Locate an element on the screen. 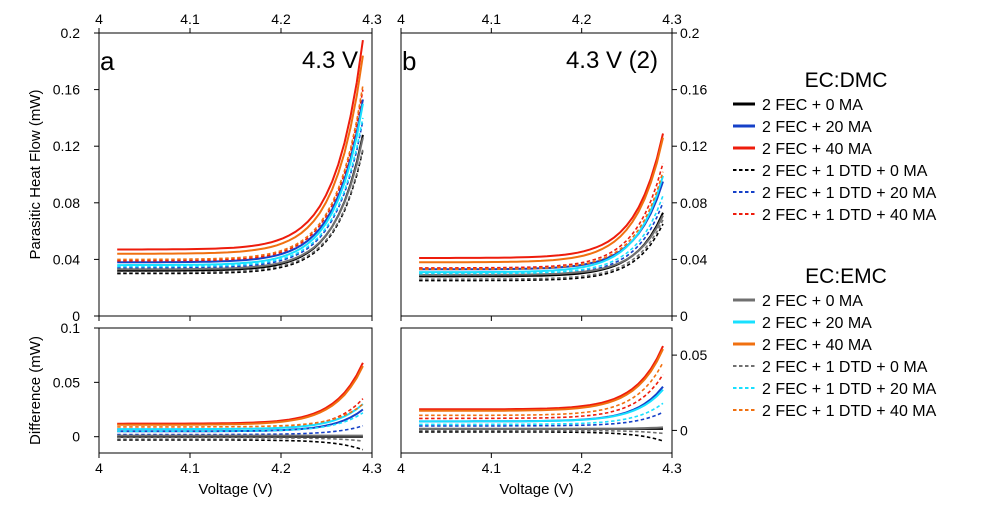  panel-label: b is located at coordinates (409, 61).